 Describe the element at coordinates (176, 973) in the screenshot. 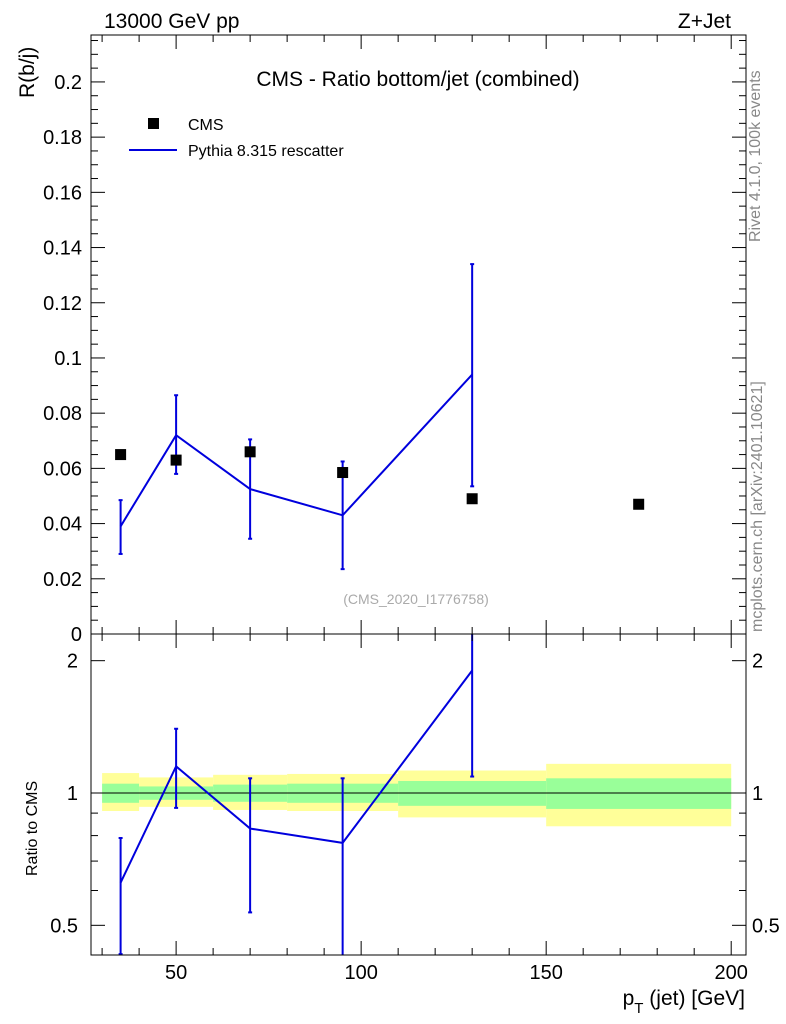

I see `x-tick-label: 50` at that location.